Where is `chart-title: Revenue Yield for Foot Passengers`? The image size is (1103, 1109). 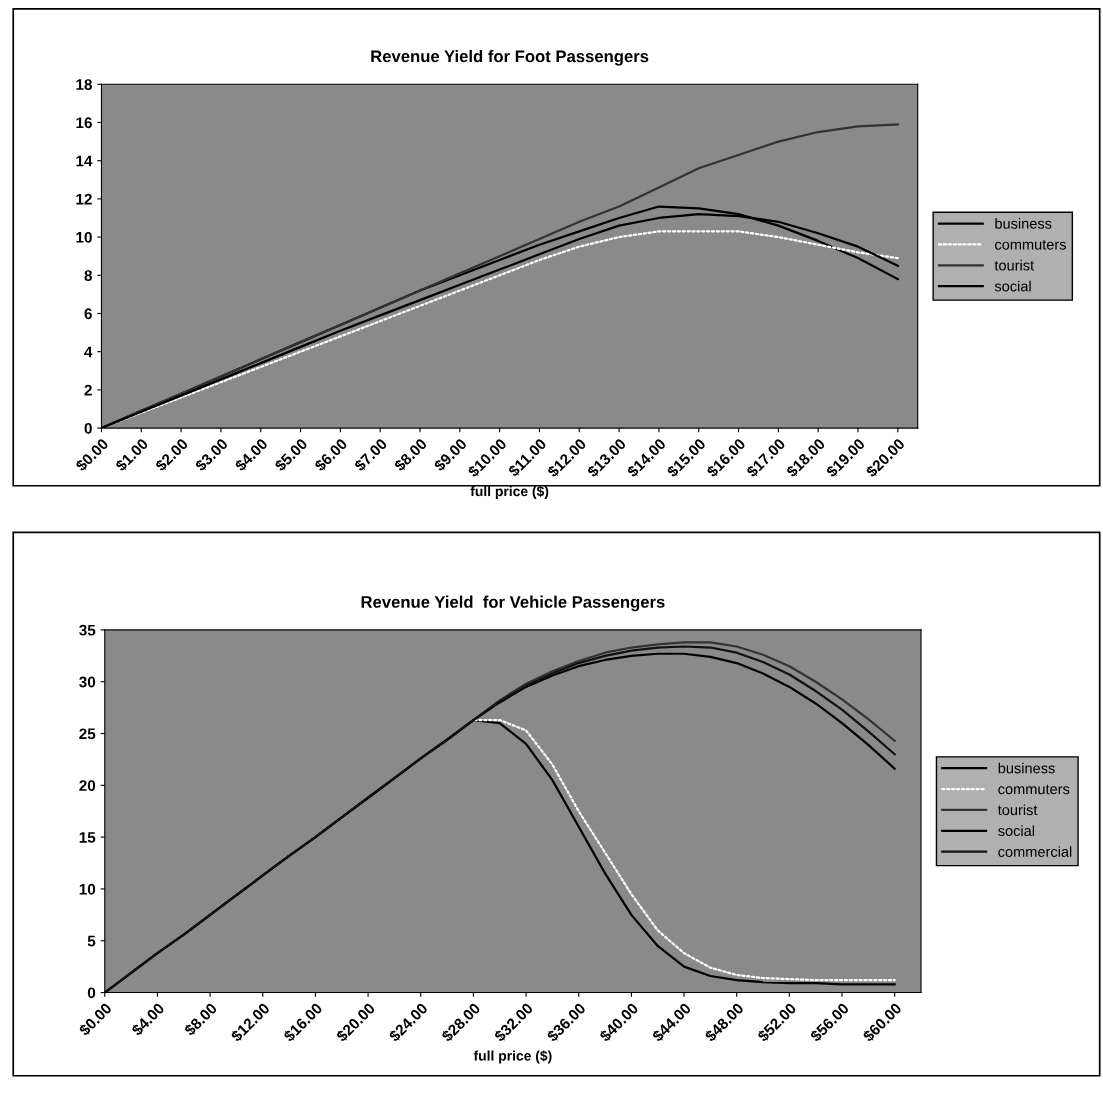 chart-title: Revenue Yield for Foot Passengers is located at coordinates (510, 57).